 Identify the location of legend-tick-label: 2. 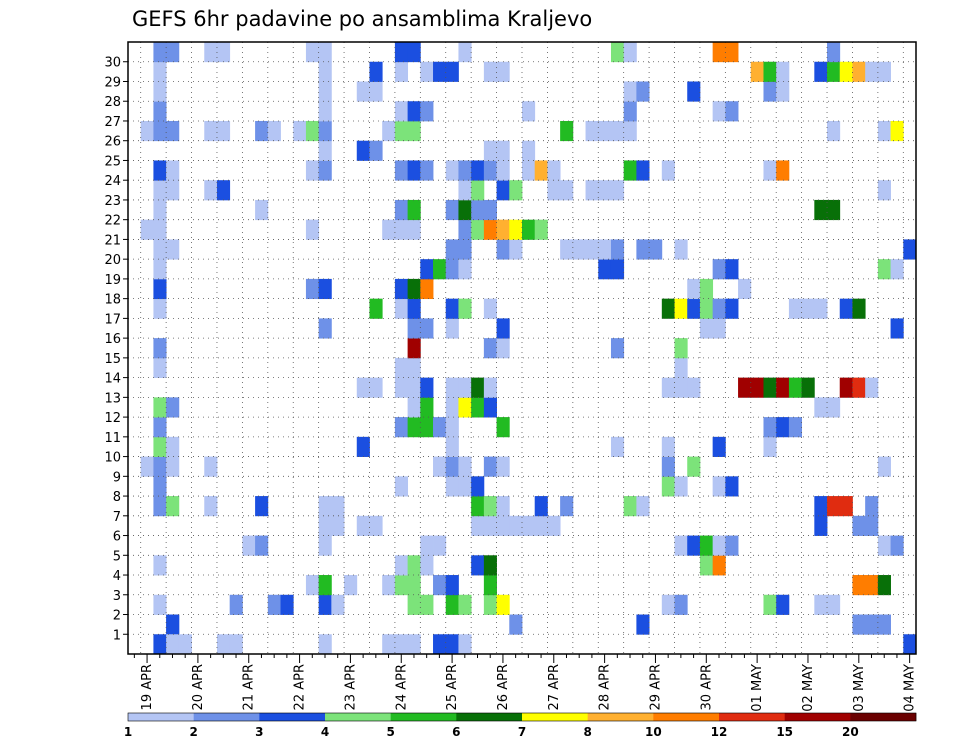
(193, 732).